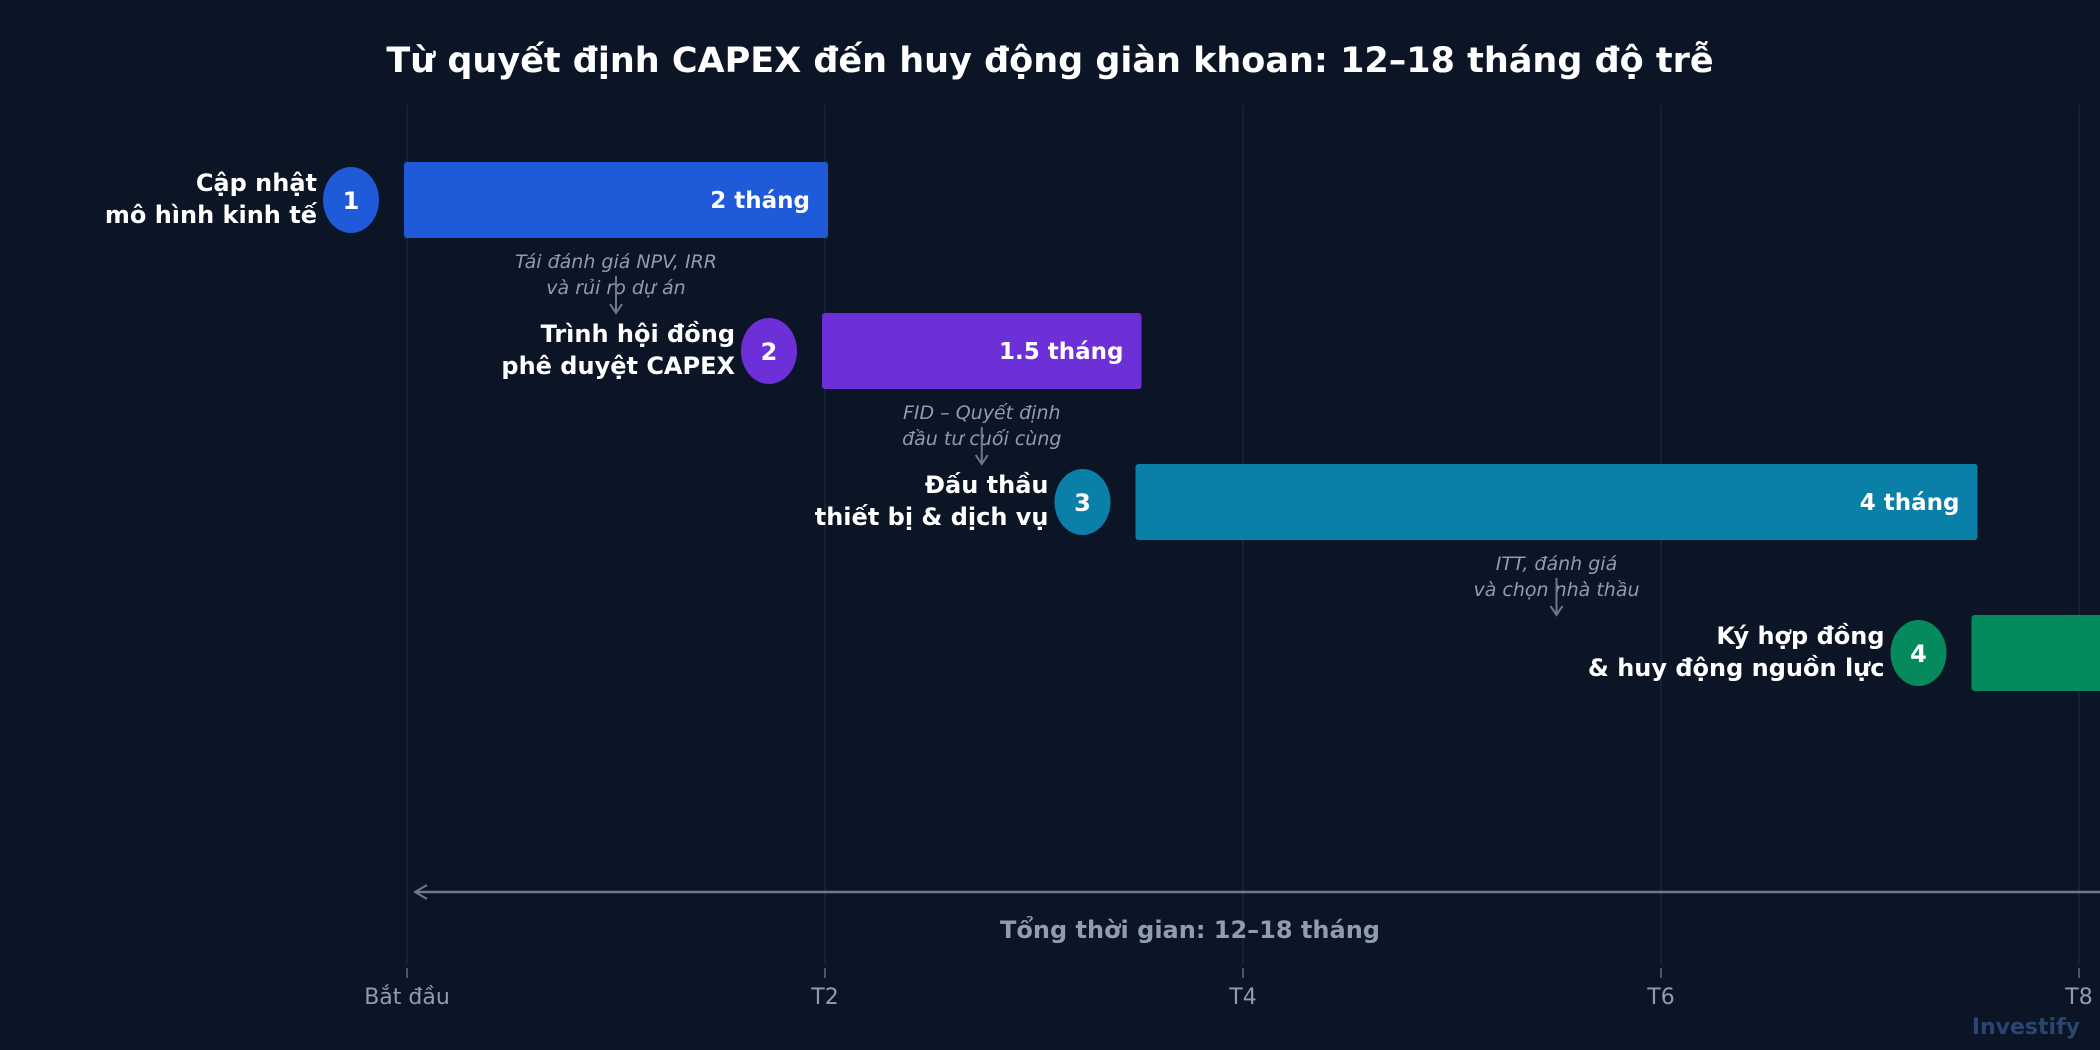 The height and width of the screenshot is (1050, 2100). Describe the element at coordinates (1190, 929) in the screenshot. I see `total-duration-label: Tổng thời gian: 12–18 tháng` at that location.